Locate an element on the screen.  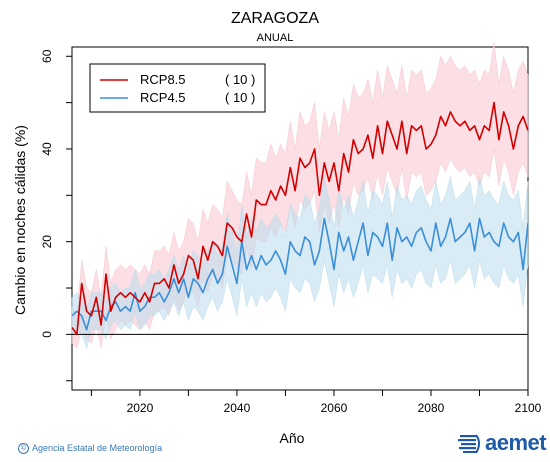
chart-subtitle: ANUAL is located at coordinates (275, 38).